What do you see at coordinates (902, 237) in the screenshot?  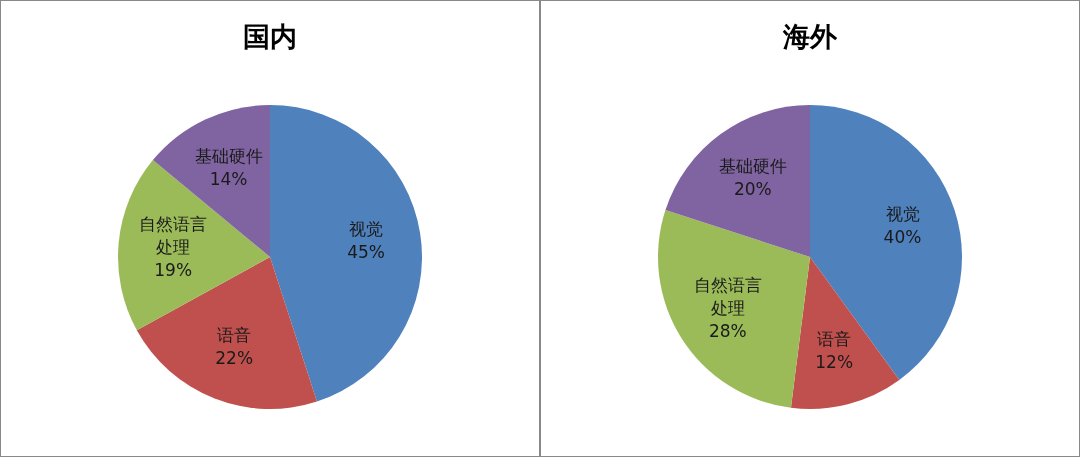 I see `data-label: 40%` at bounding box center [902, 237].